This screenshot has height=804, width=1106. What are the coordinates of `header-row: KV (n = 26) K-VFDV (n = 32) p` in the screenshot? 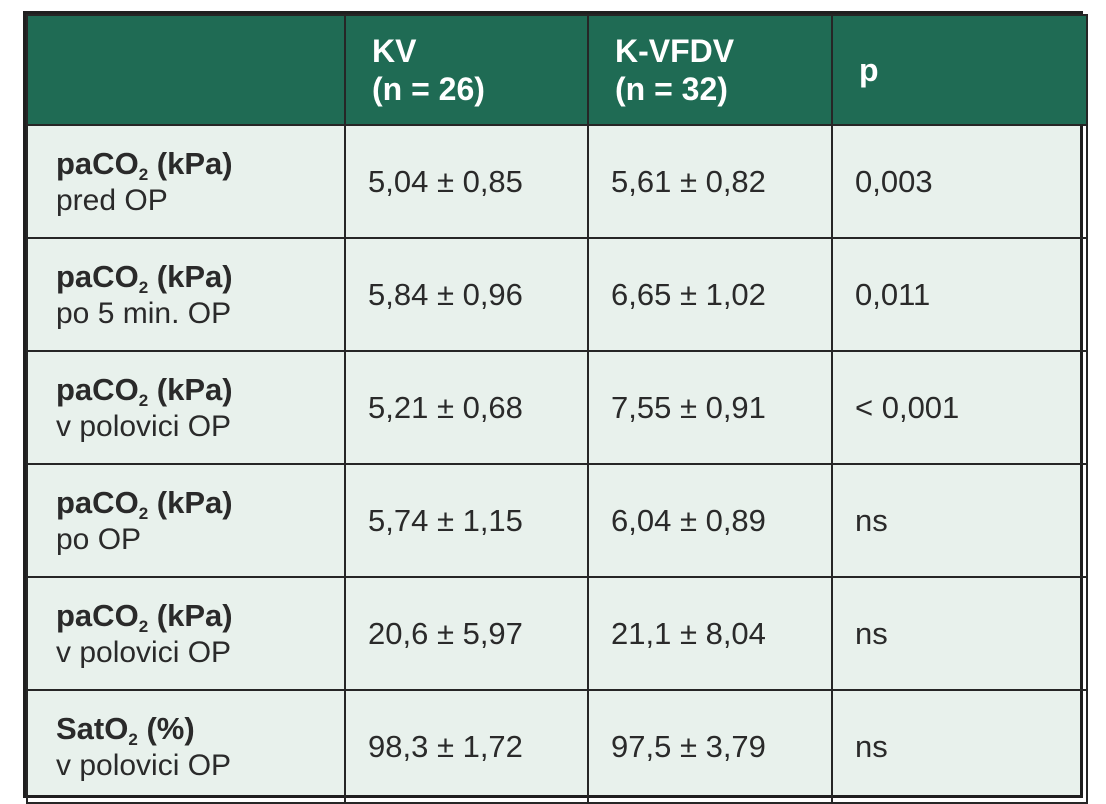 It's located at (557, 70).